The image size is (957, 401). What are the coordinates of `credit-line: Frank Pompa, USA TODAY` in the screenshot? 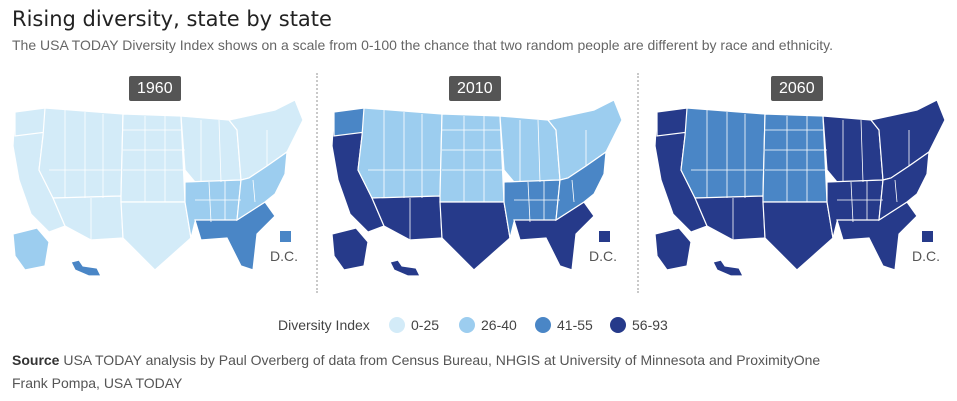 It's located at (97, 383).